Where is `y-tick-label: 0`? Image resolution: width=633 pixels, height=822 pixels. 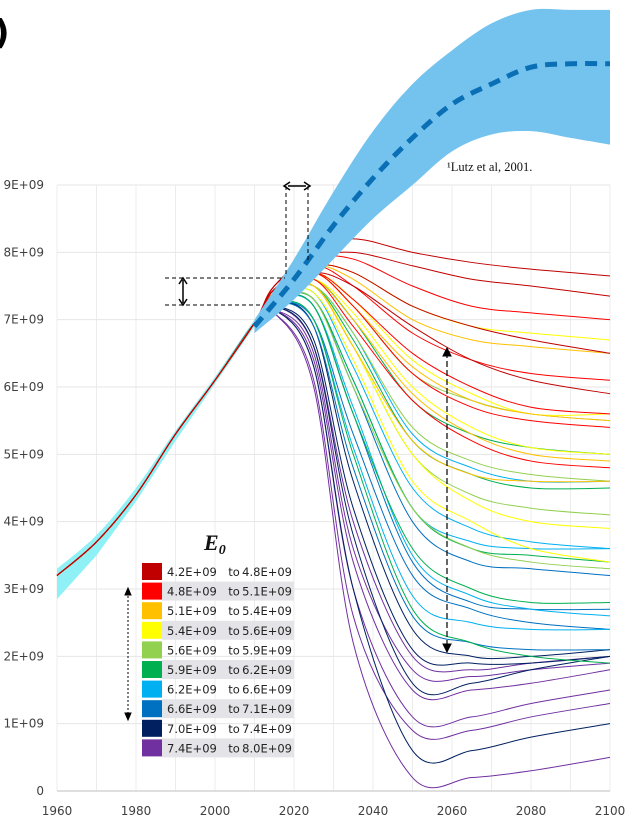 y-tick-label: 0 is located at coordinates (40, 791).